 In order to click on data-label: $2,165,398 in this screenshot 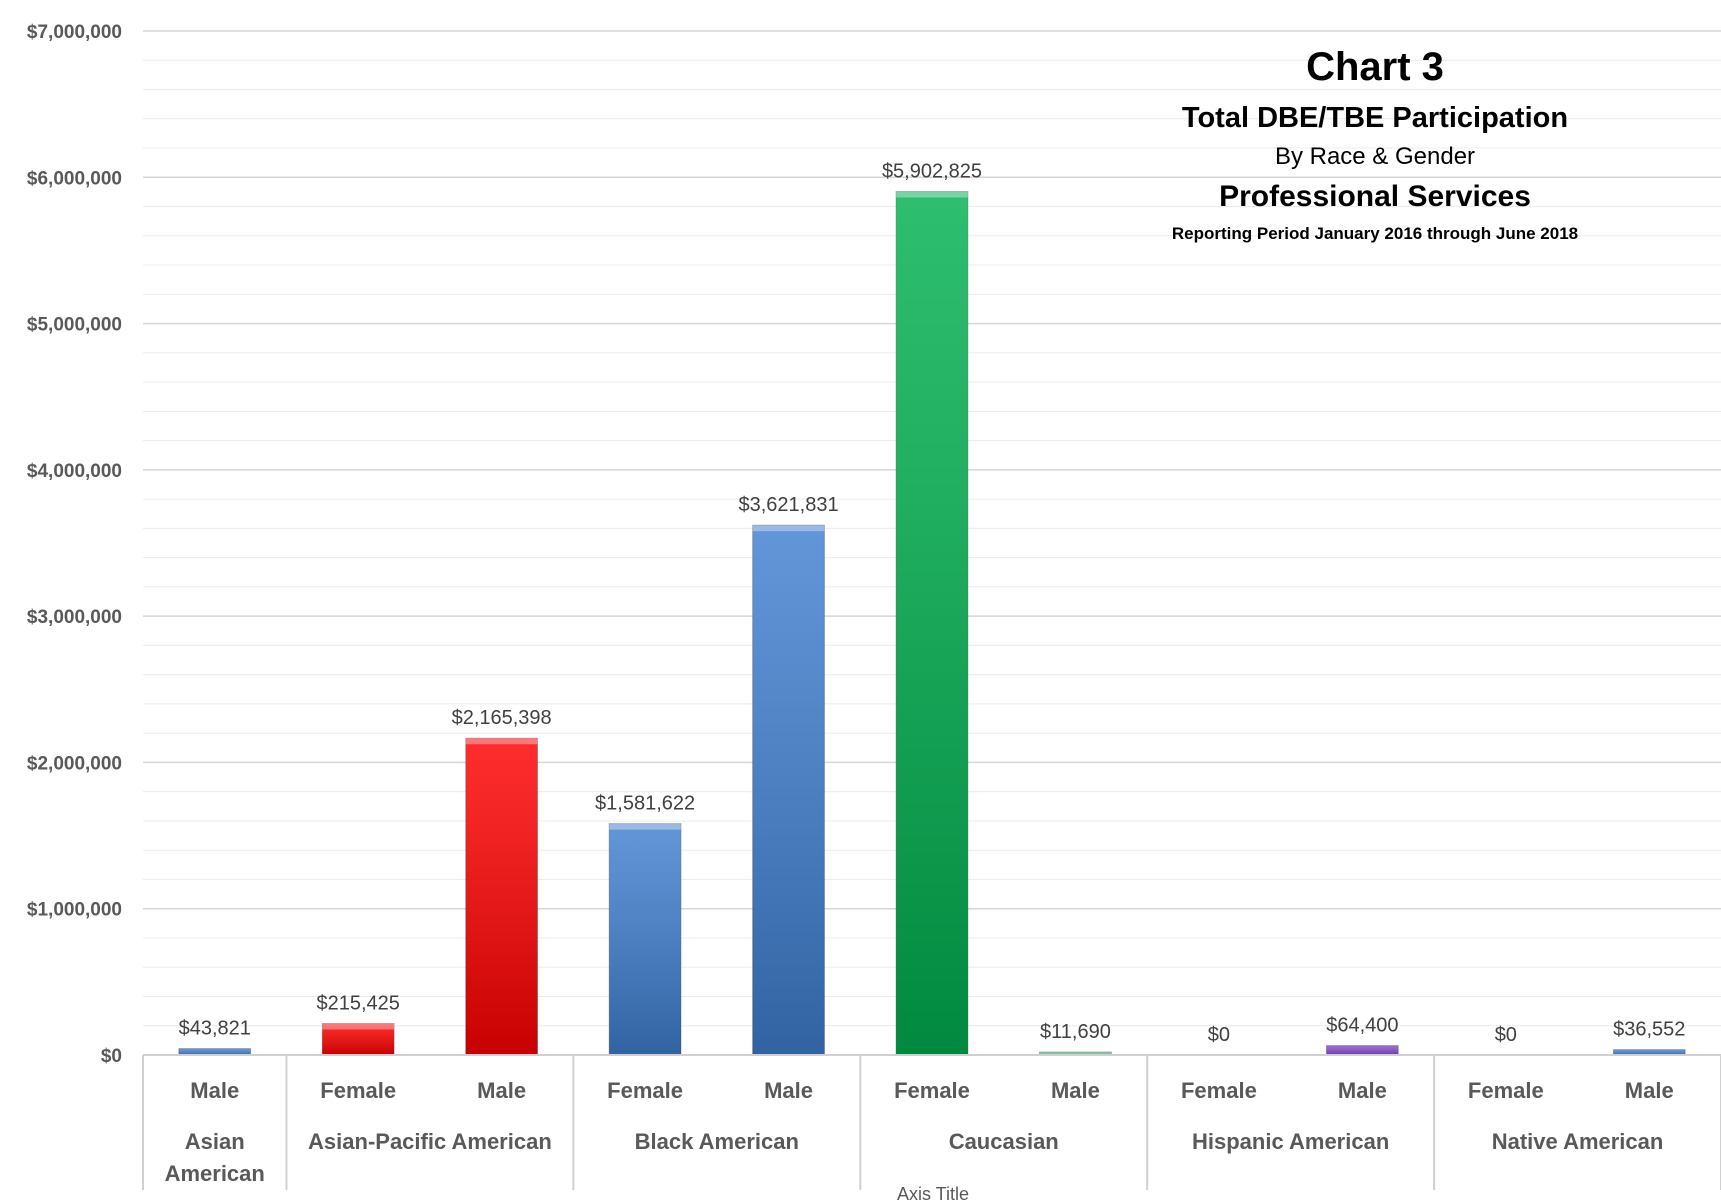, I will do `click(502, 718)`.